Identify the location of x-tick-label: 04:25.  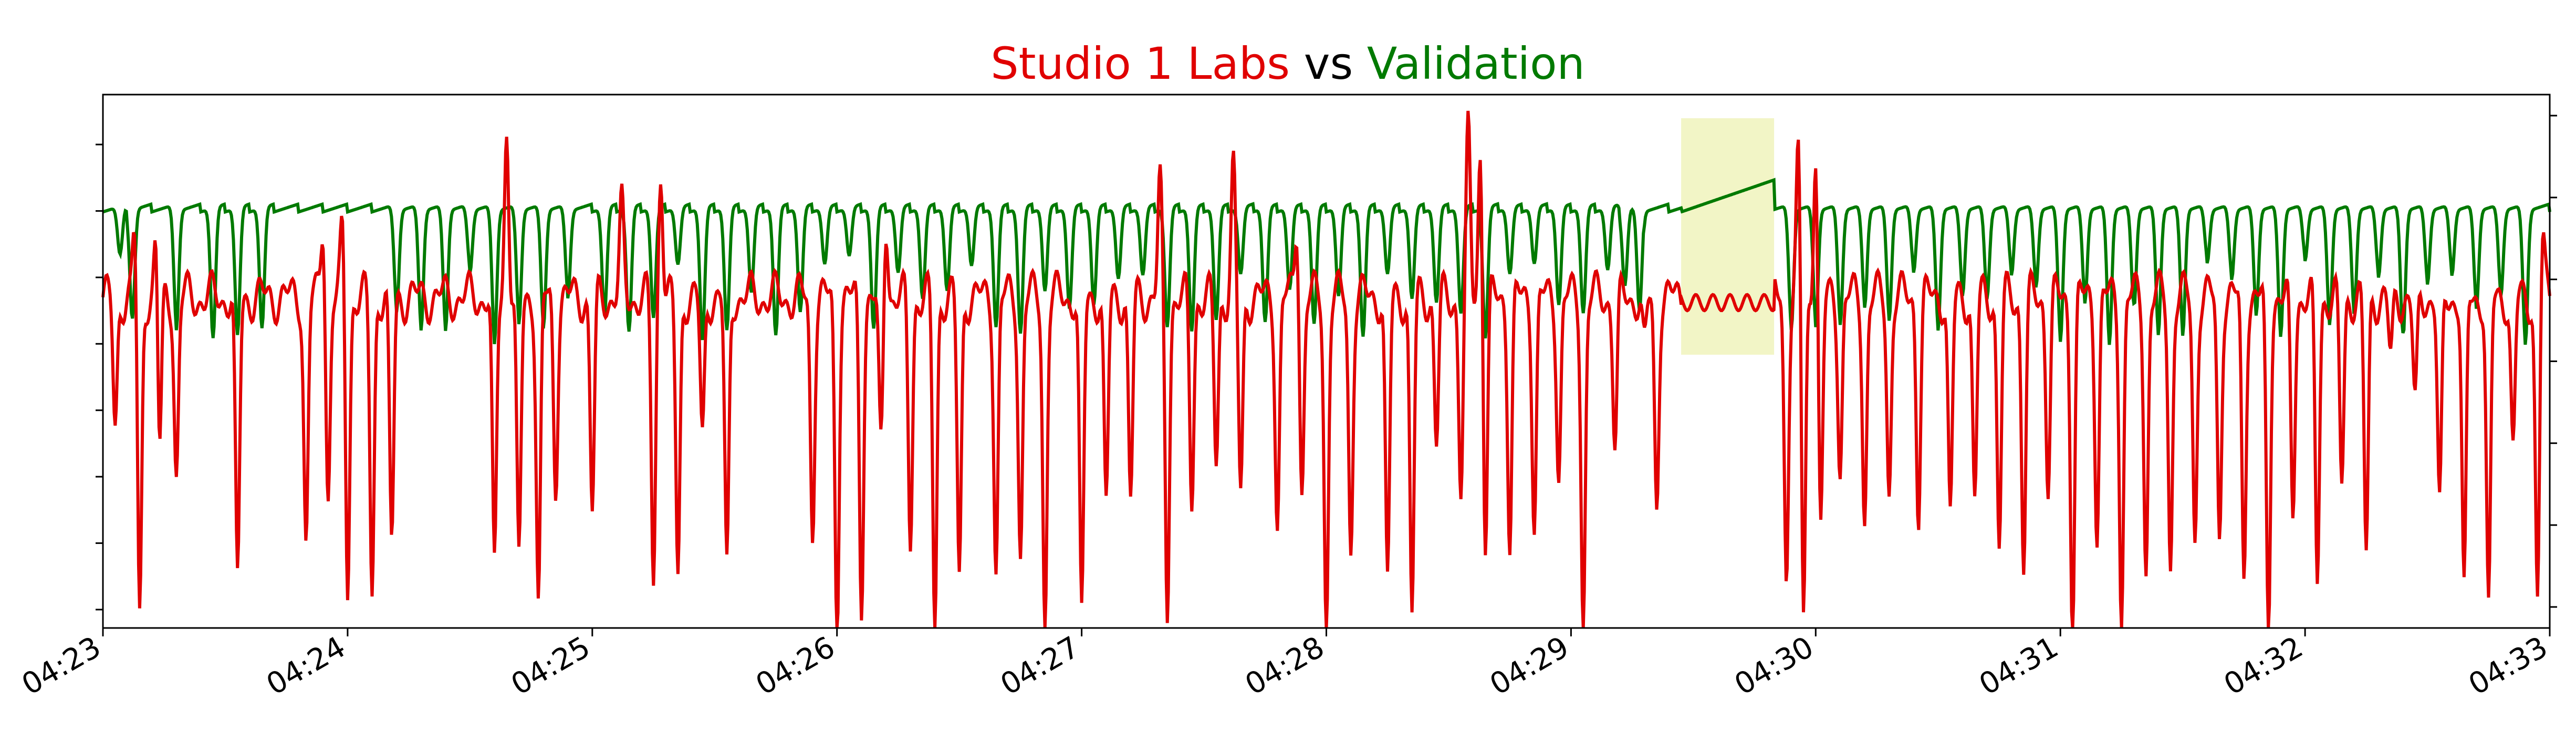
(551, 666).